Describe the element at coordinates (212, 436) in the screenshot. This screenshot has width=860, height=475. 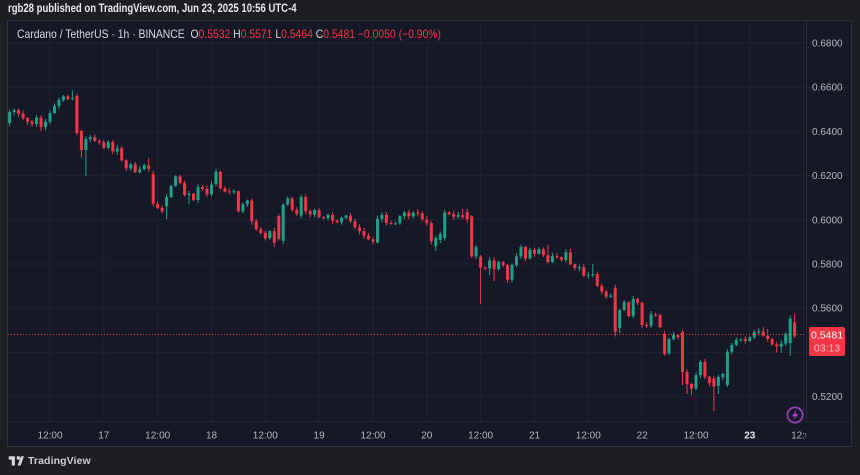
I see `svg-text: 18` at that location.